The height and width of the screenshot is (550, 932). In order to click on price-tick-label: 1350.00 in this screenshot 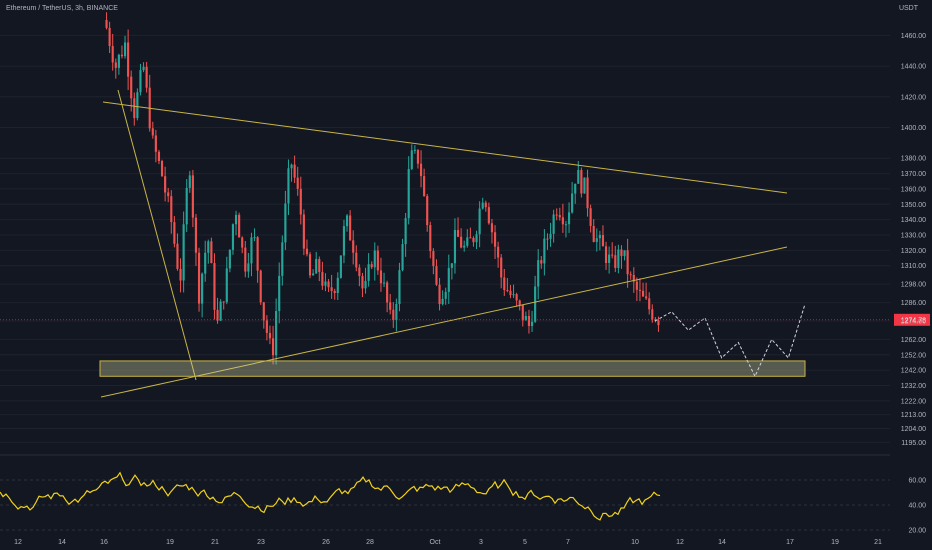, I will do `click(913, 205)`.